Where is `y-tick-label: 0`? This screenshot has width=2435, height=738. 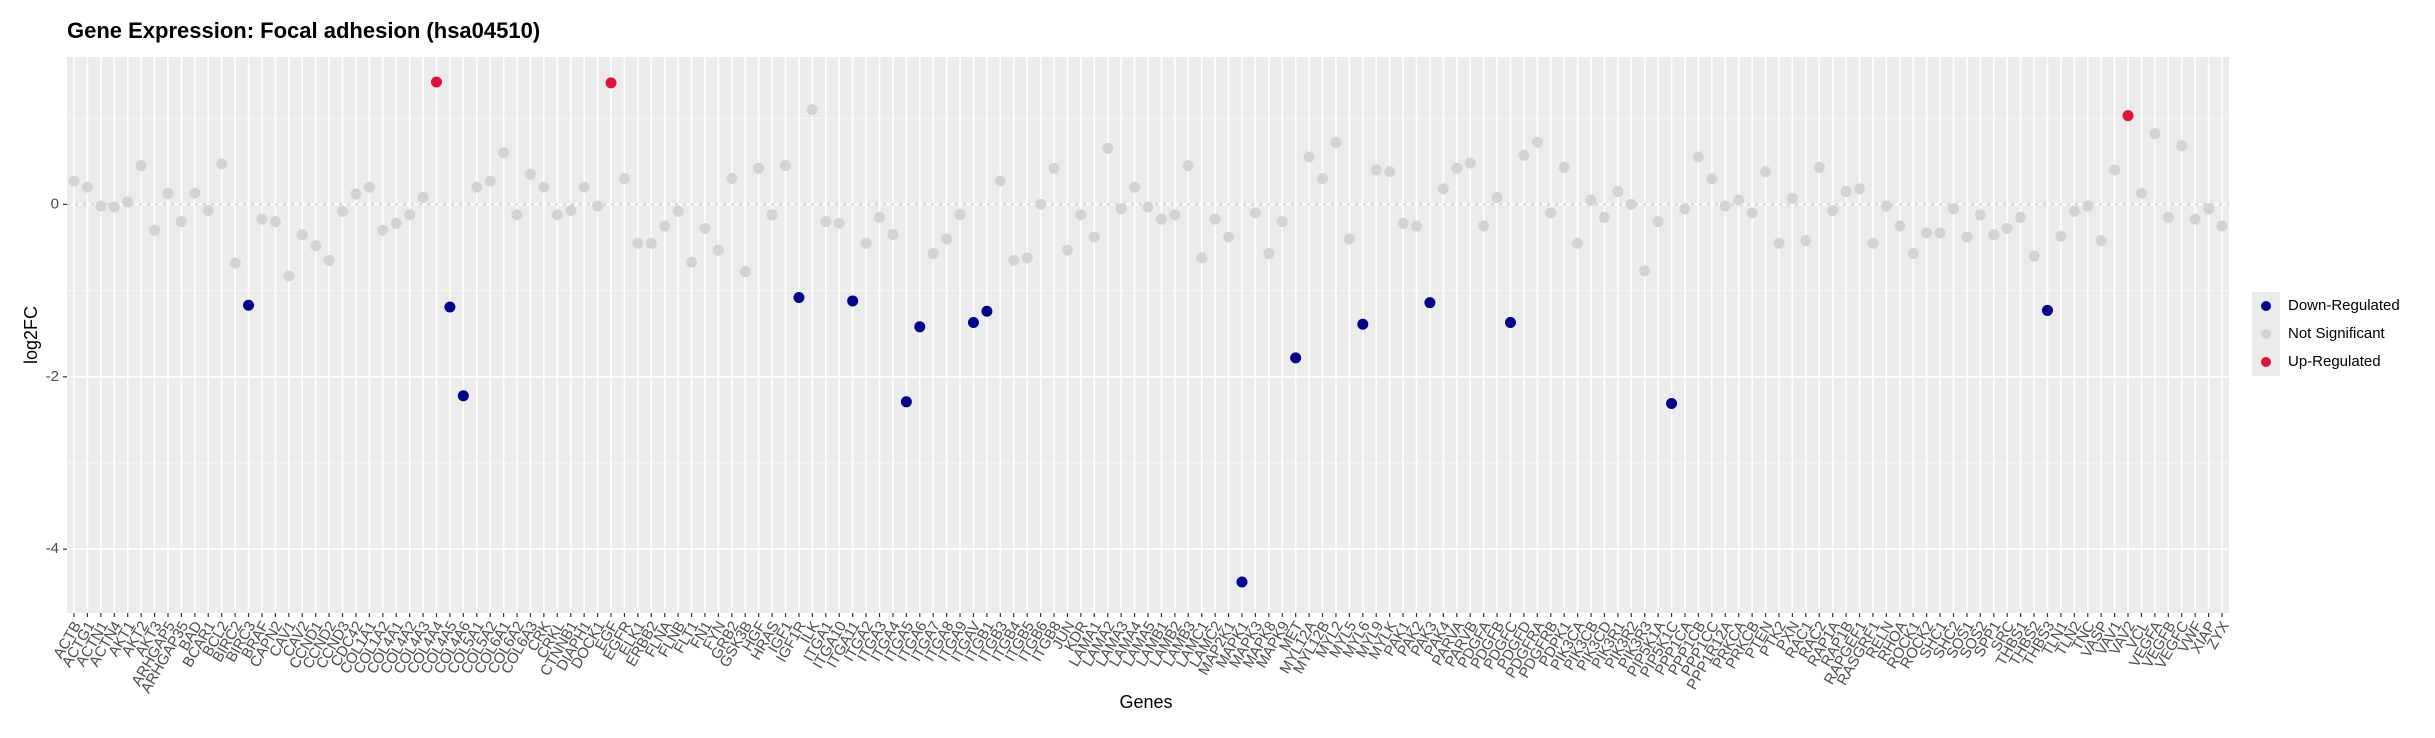
y-tick-label: 0 is located at coordinates (55, 203).